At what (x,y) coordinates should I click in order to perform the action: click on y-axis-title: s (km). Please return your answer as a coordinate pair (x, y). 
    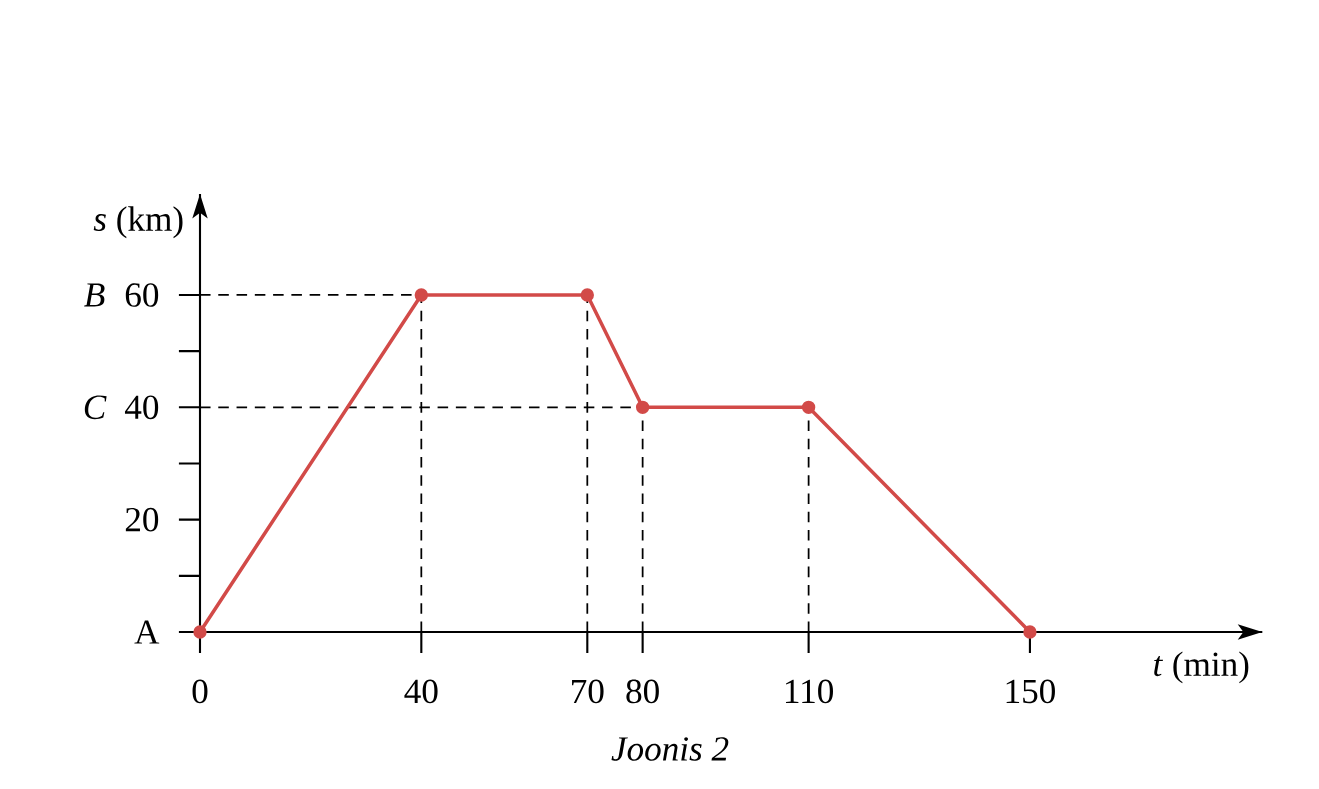
    Looking at the image, I should click on (138, 222).